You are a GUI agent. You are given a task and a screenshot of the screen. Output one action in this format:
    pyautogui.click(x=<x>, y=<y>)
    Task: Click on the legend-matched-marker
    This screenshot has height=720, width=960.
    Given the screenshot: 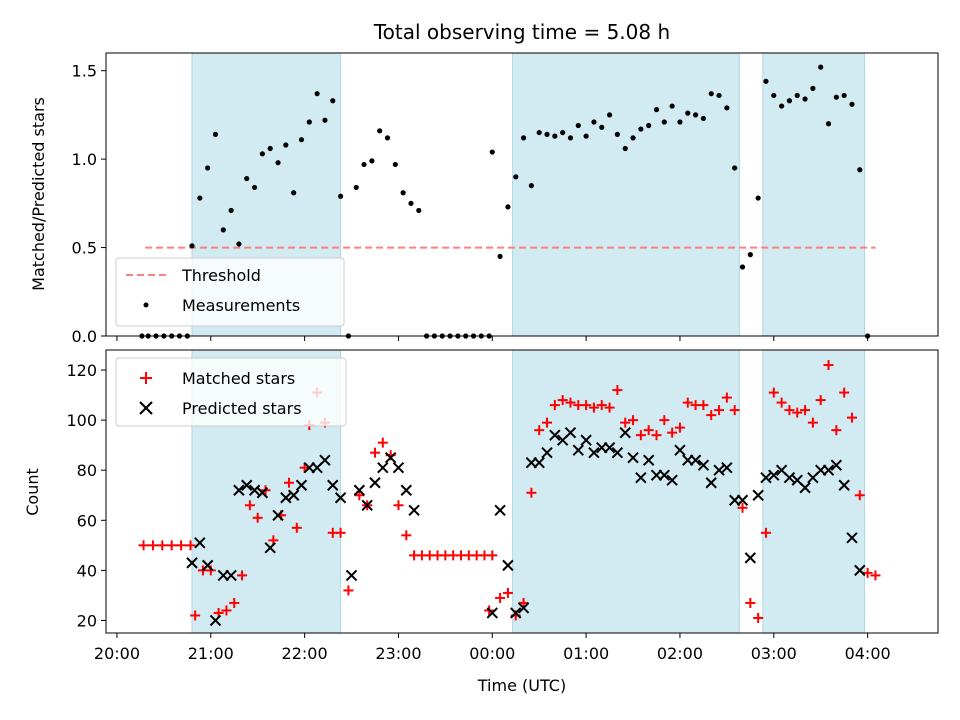 What is the action you would take?
    pyautogui.click(x=146, y=378)
    